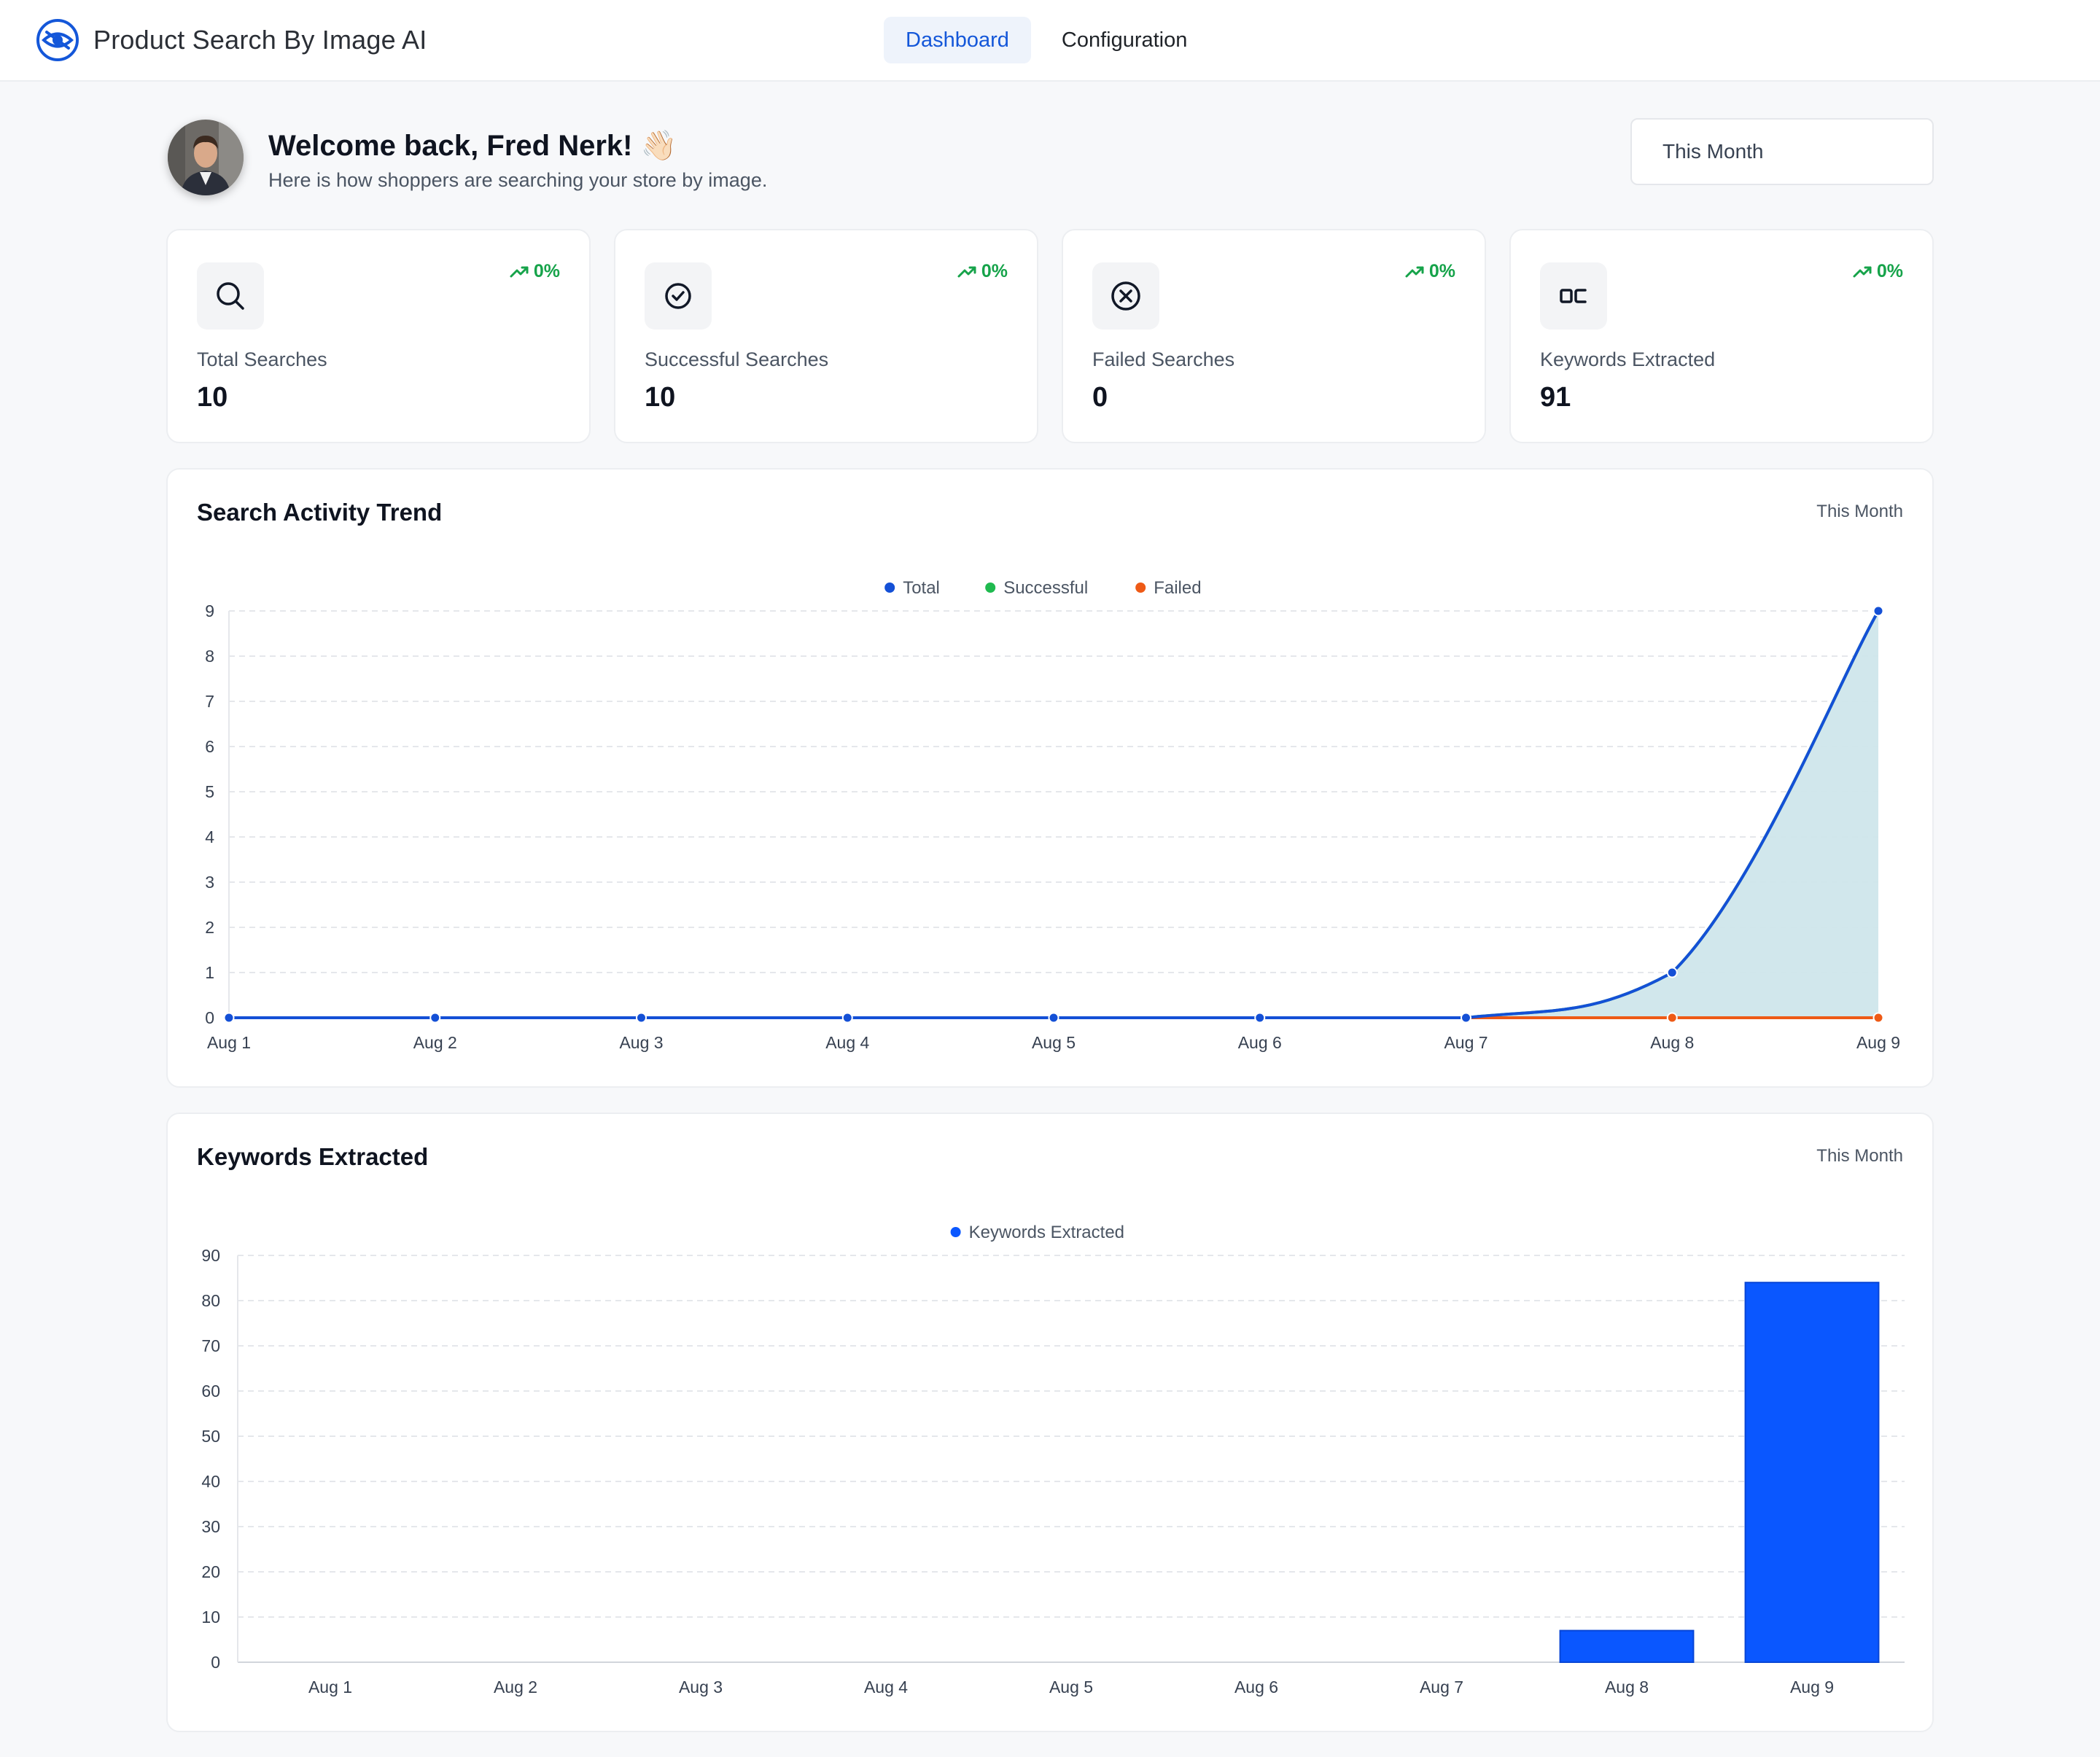  Describe the element at coordinates (209, 656) in the screenshot. I see `y-tick-label: 8` at that location.